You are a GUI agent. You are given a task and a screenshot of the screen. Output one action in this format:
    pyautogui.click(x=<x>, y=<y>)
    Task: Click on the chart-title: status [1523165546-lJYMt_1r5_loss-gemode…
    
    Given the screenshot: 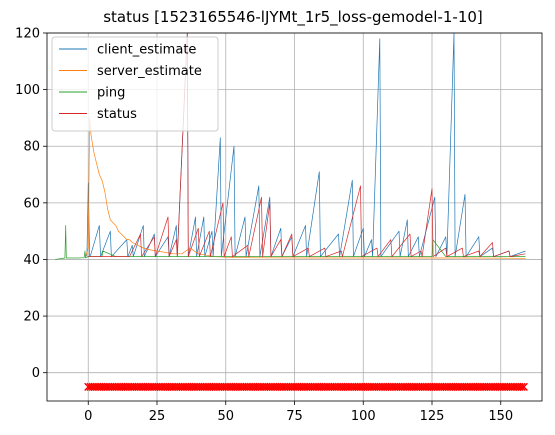 What is the action you would take?
    pyautogui.click(x=293, y=17)
    